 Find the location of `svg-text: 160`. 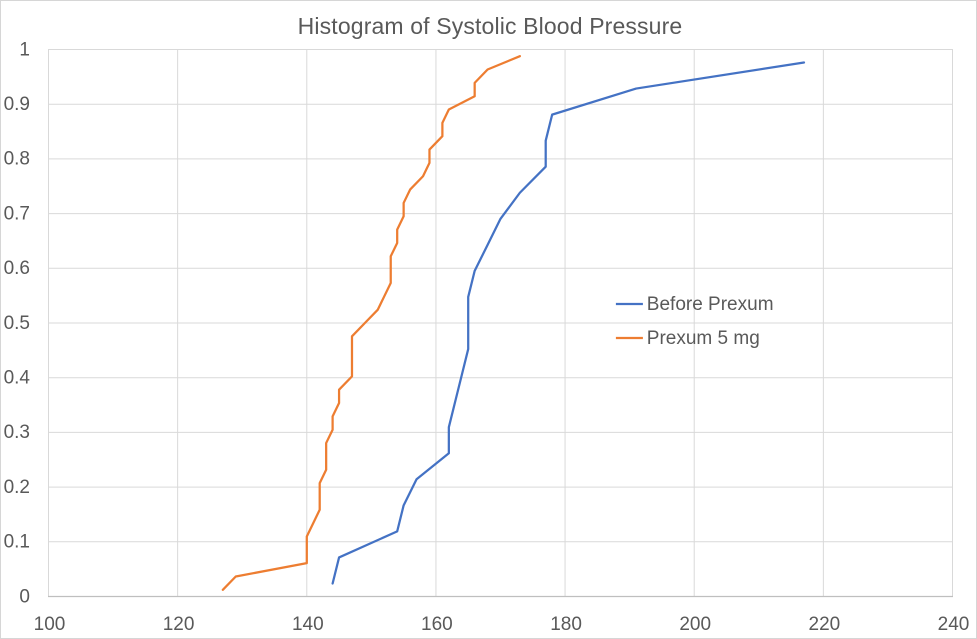

svg-text: 160 is located at coordinates (437, 624).